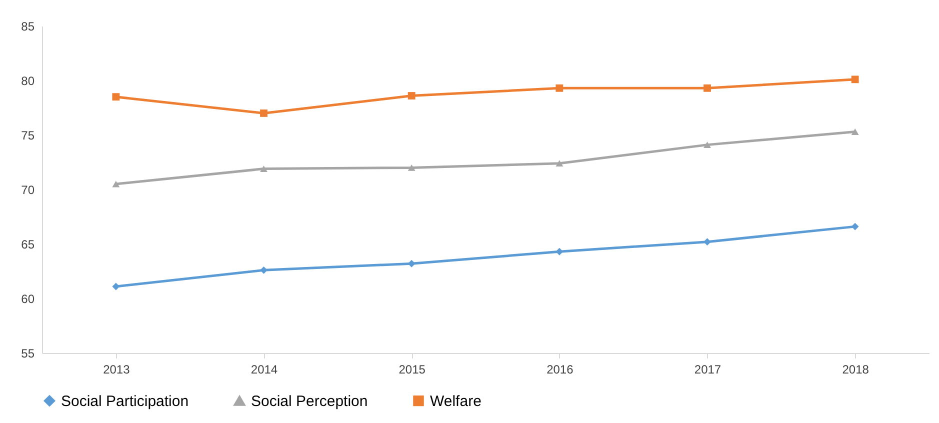 Image resolution: width=939 pixels, height=423 pixels. Describe the element at coordinates (708, 369) in the screenshot. I see `x-tick-label: 2017` at that location.